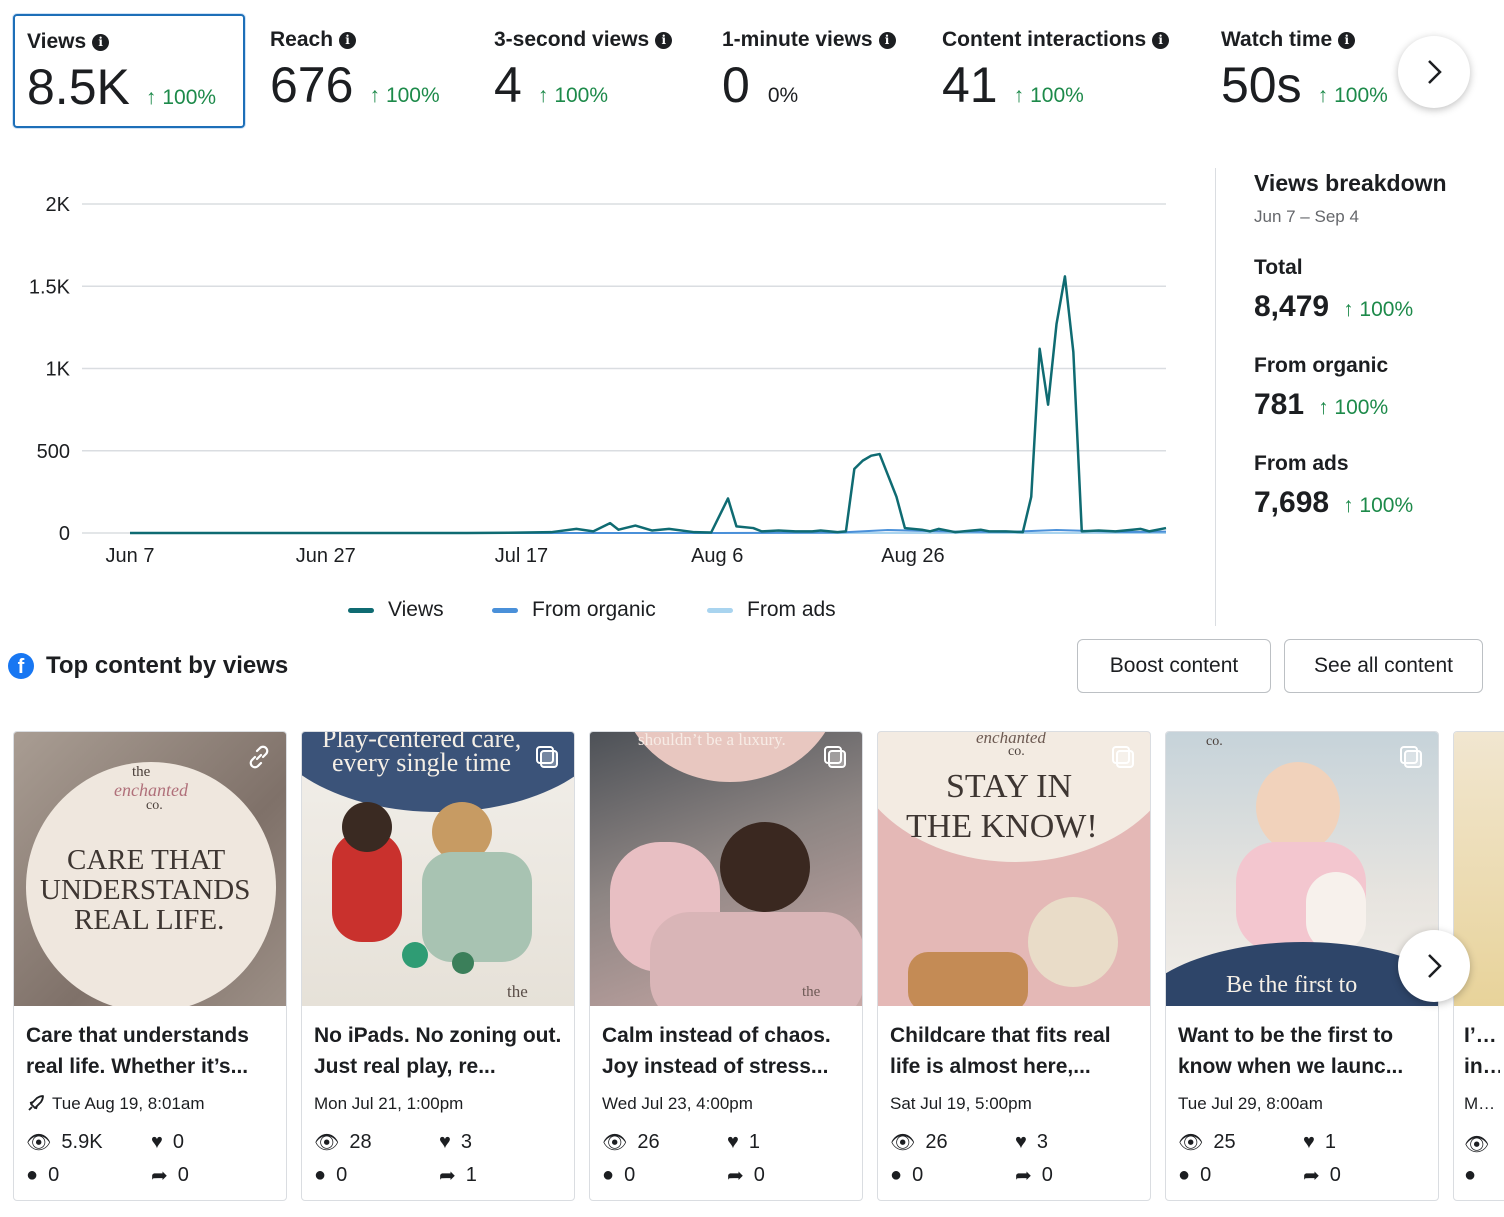  Describe the element at coordinates (365, 71) in the screenshot. I see `metric-card-reach: Reach i 676 ↑ 100%` at that location.